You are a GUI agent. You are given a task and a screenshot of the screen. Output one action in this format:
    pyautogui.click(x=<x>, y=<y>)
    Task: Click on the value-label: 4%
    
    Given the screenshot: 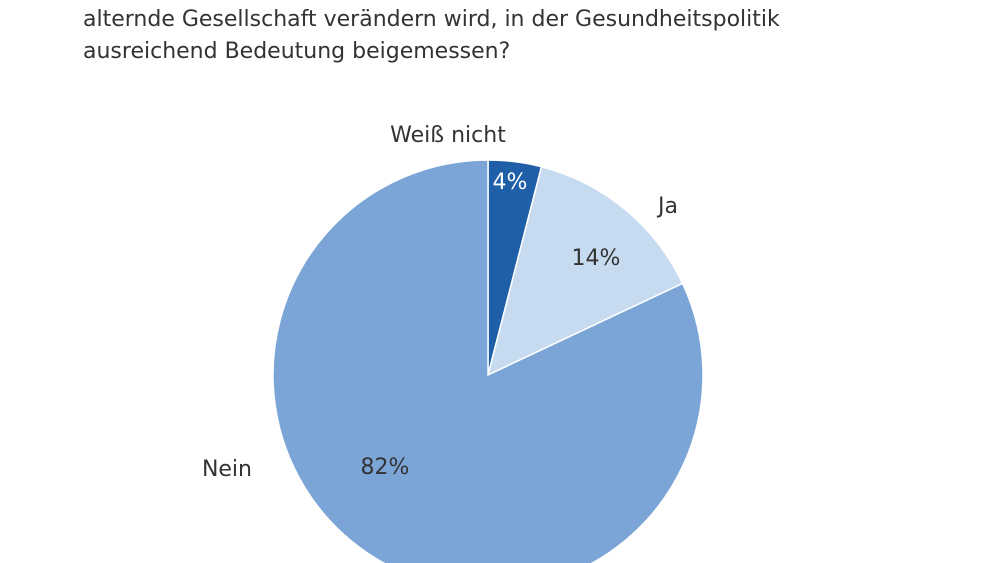 What is the action you would take?
    pyautogui.click(x=510, y=182)
    